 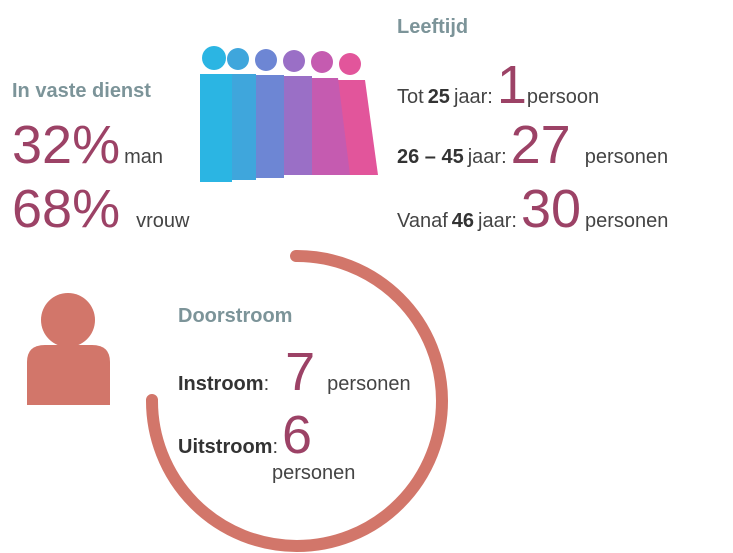 What do you see at coordinates (433, 27) in the screenshot?
I see `heading: Leeftijd` at bounding box center [433, 27].